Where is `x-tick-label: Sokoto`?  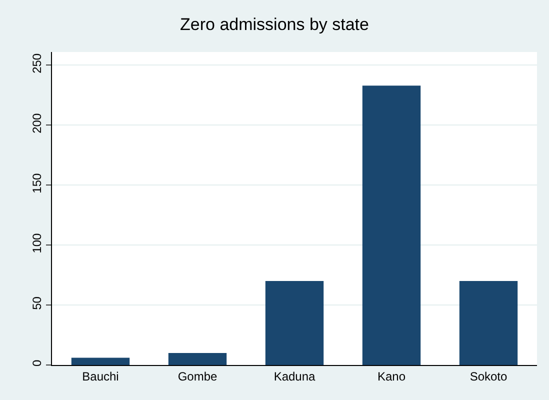
x-tick-label: Sokoto is located at coordinates (489, 376).